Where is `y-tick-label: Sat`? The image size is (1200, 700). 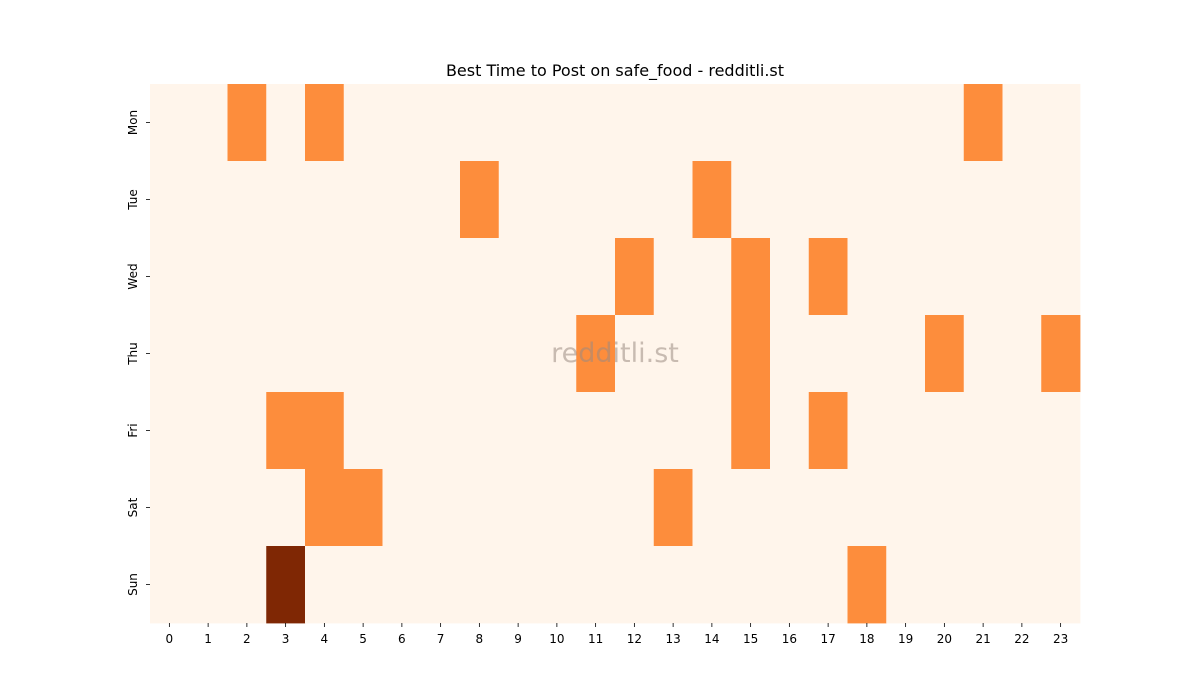
y-tick-label: Sat is located at coordinates (133, 507).